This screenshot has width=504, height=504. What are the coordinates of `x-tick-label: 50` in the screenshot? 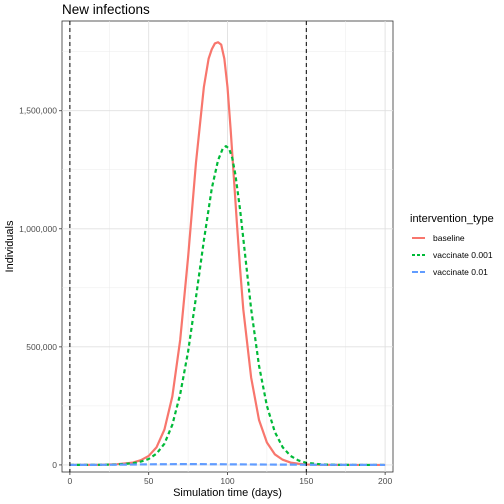 It's located at (149, 481).